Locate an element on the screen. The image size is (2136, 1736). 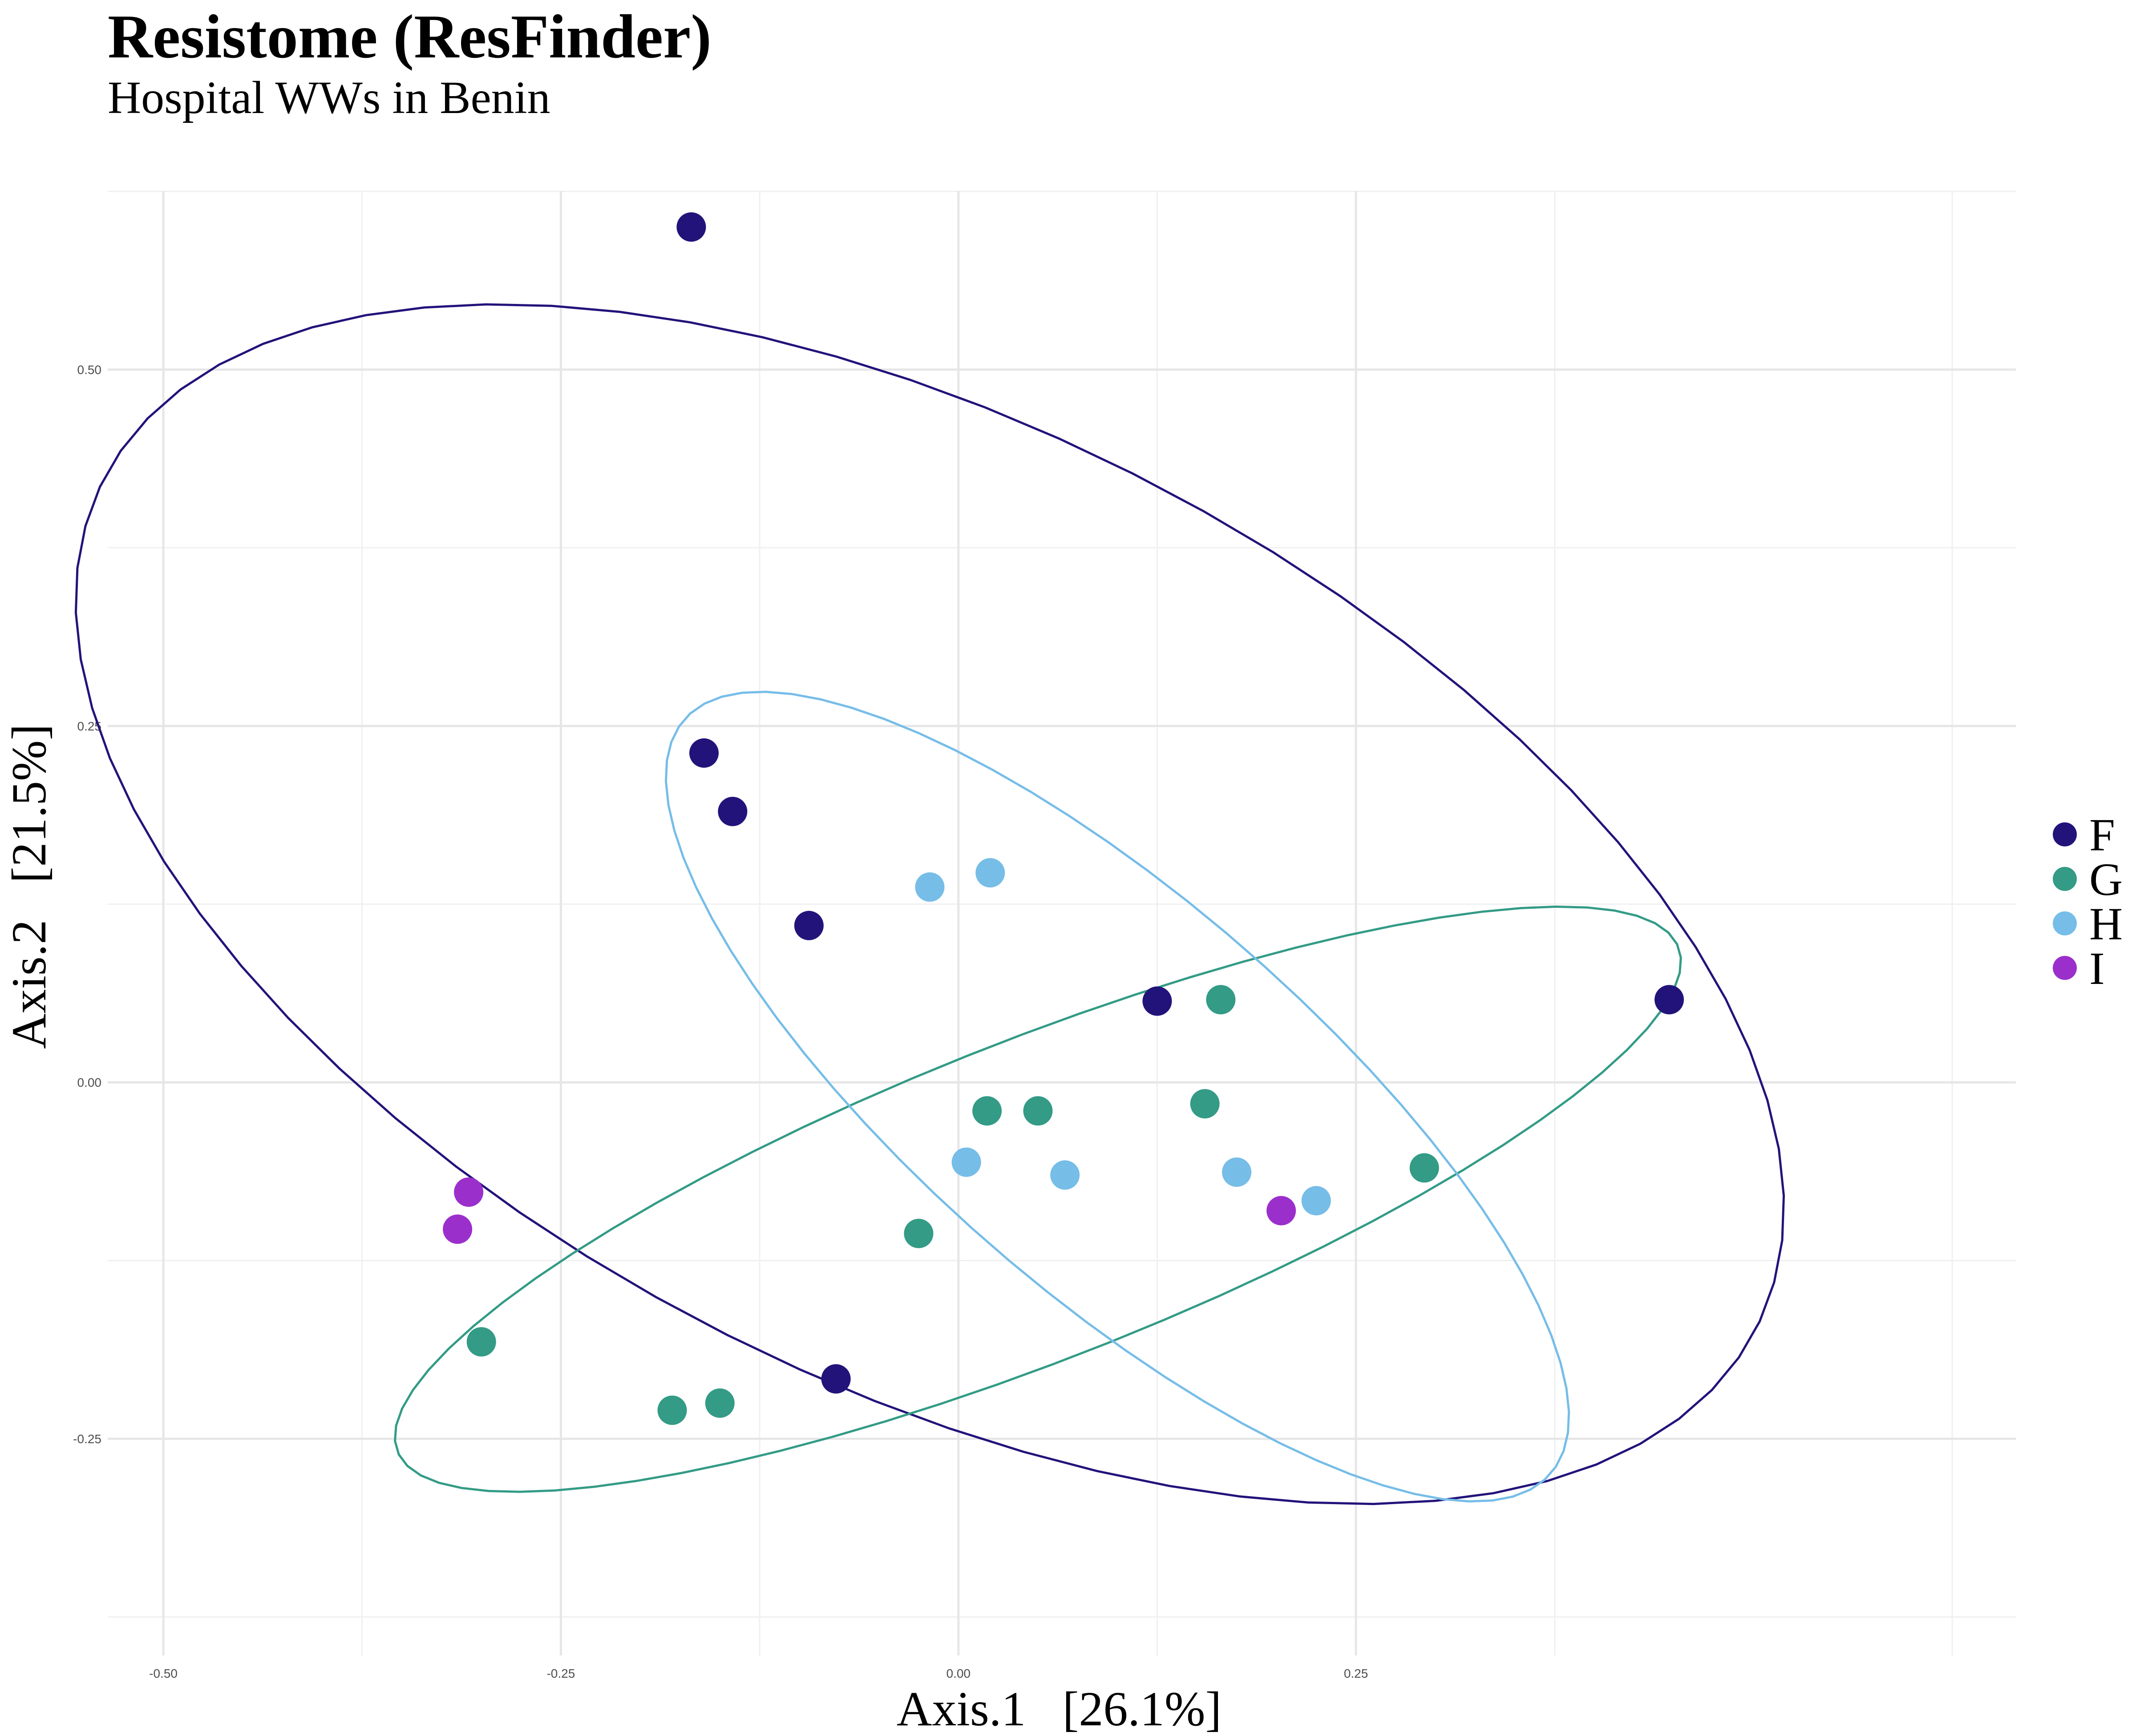
y-tick-label: 0.00 is located at coordinates (90, 1082).